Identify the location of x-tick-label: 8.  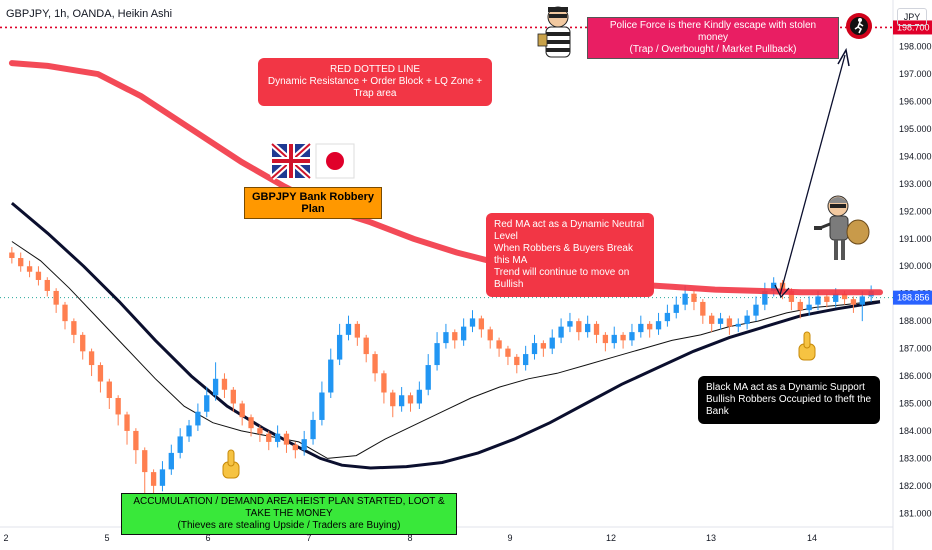
(409, 538).